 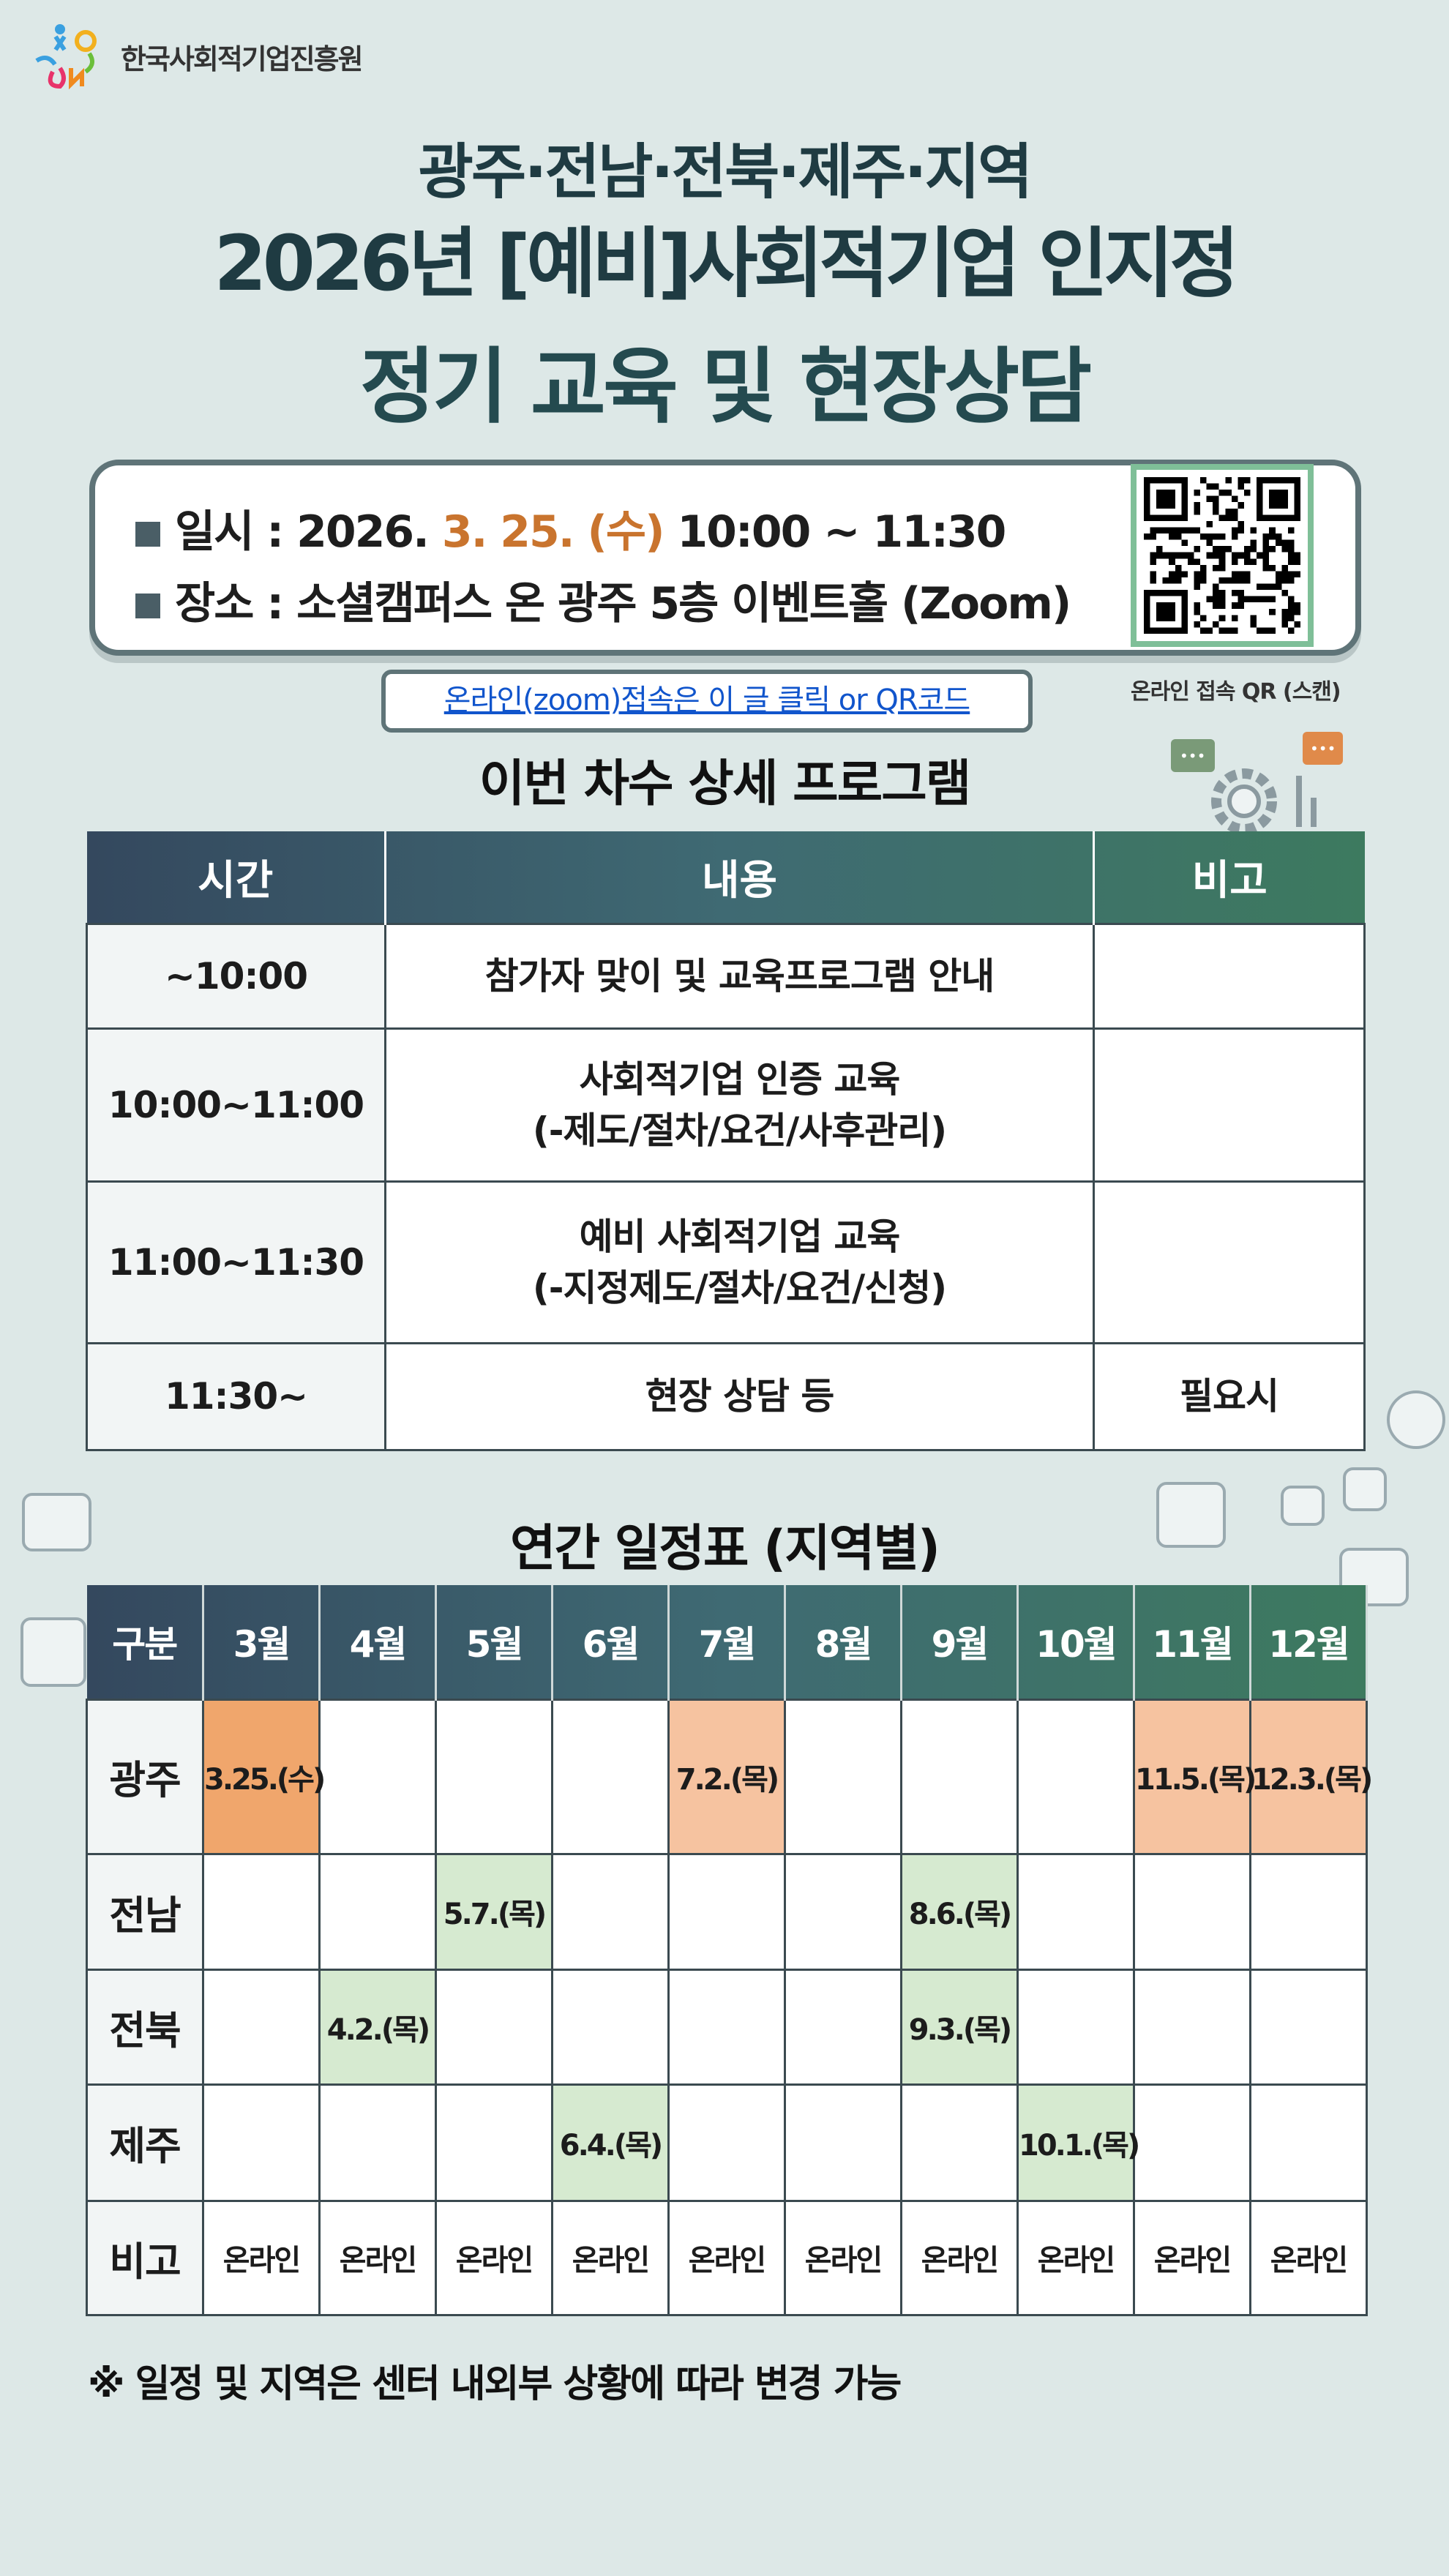 What do you see at coordinates (959, 1911) in the screenshot?
I see `schedule-cell: 8.6.(목)` at bounding box center [959, 1911].